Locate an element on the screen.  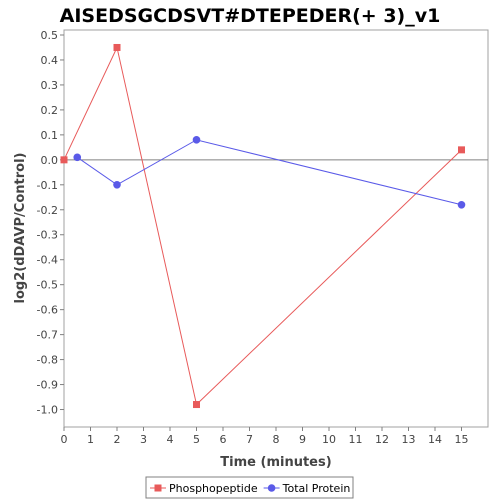
y-tick-label: -0.6 is located at coordinates (47, 310).